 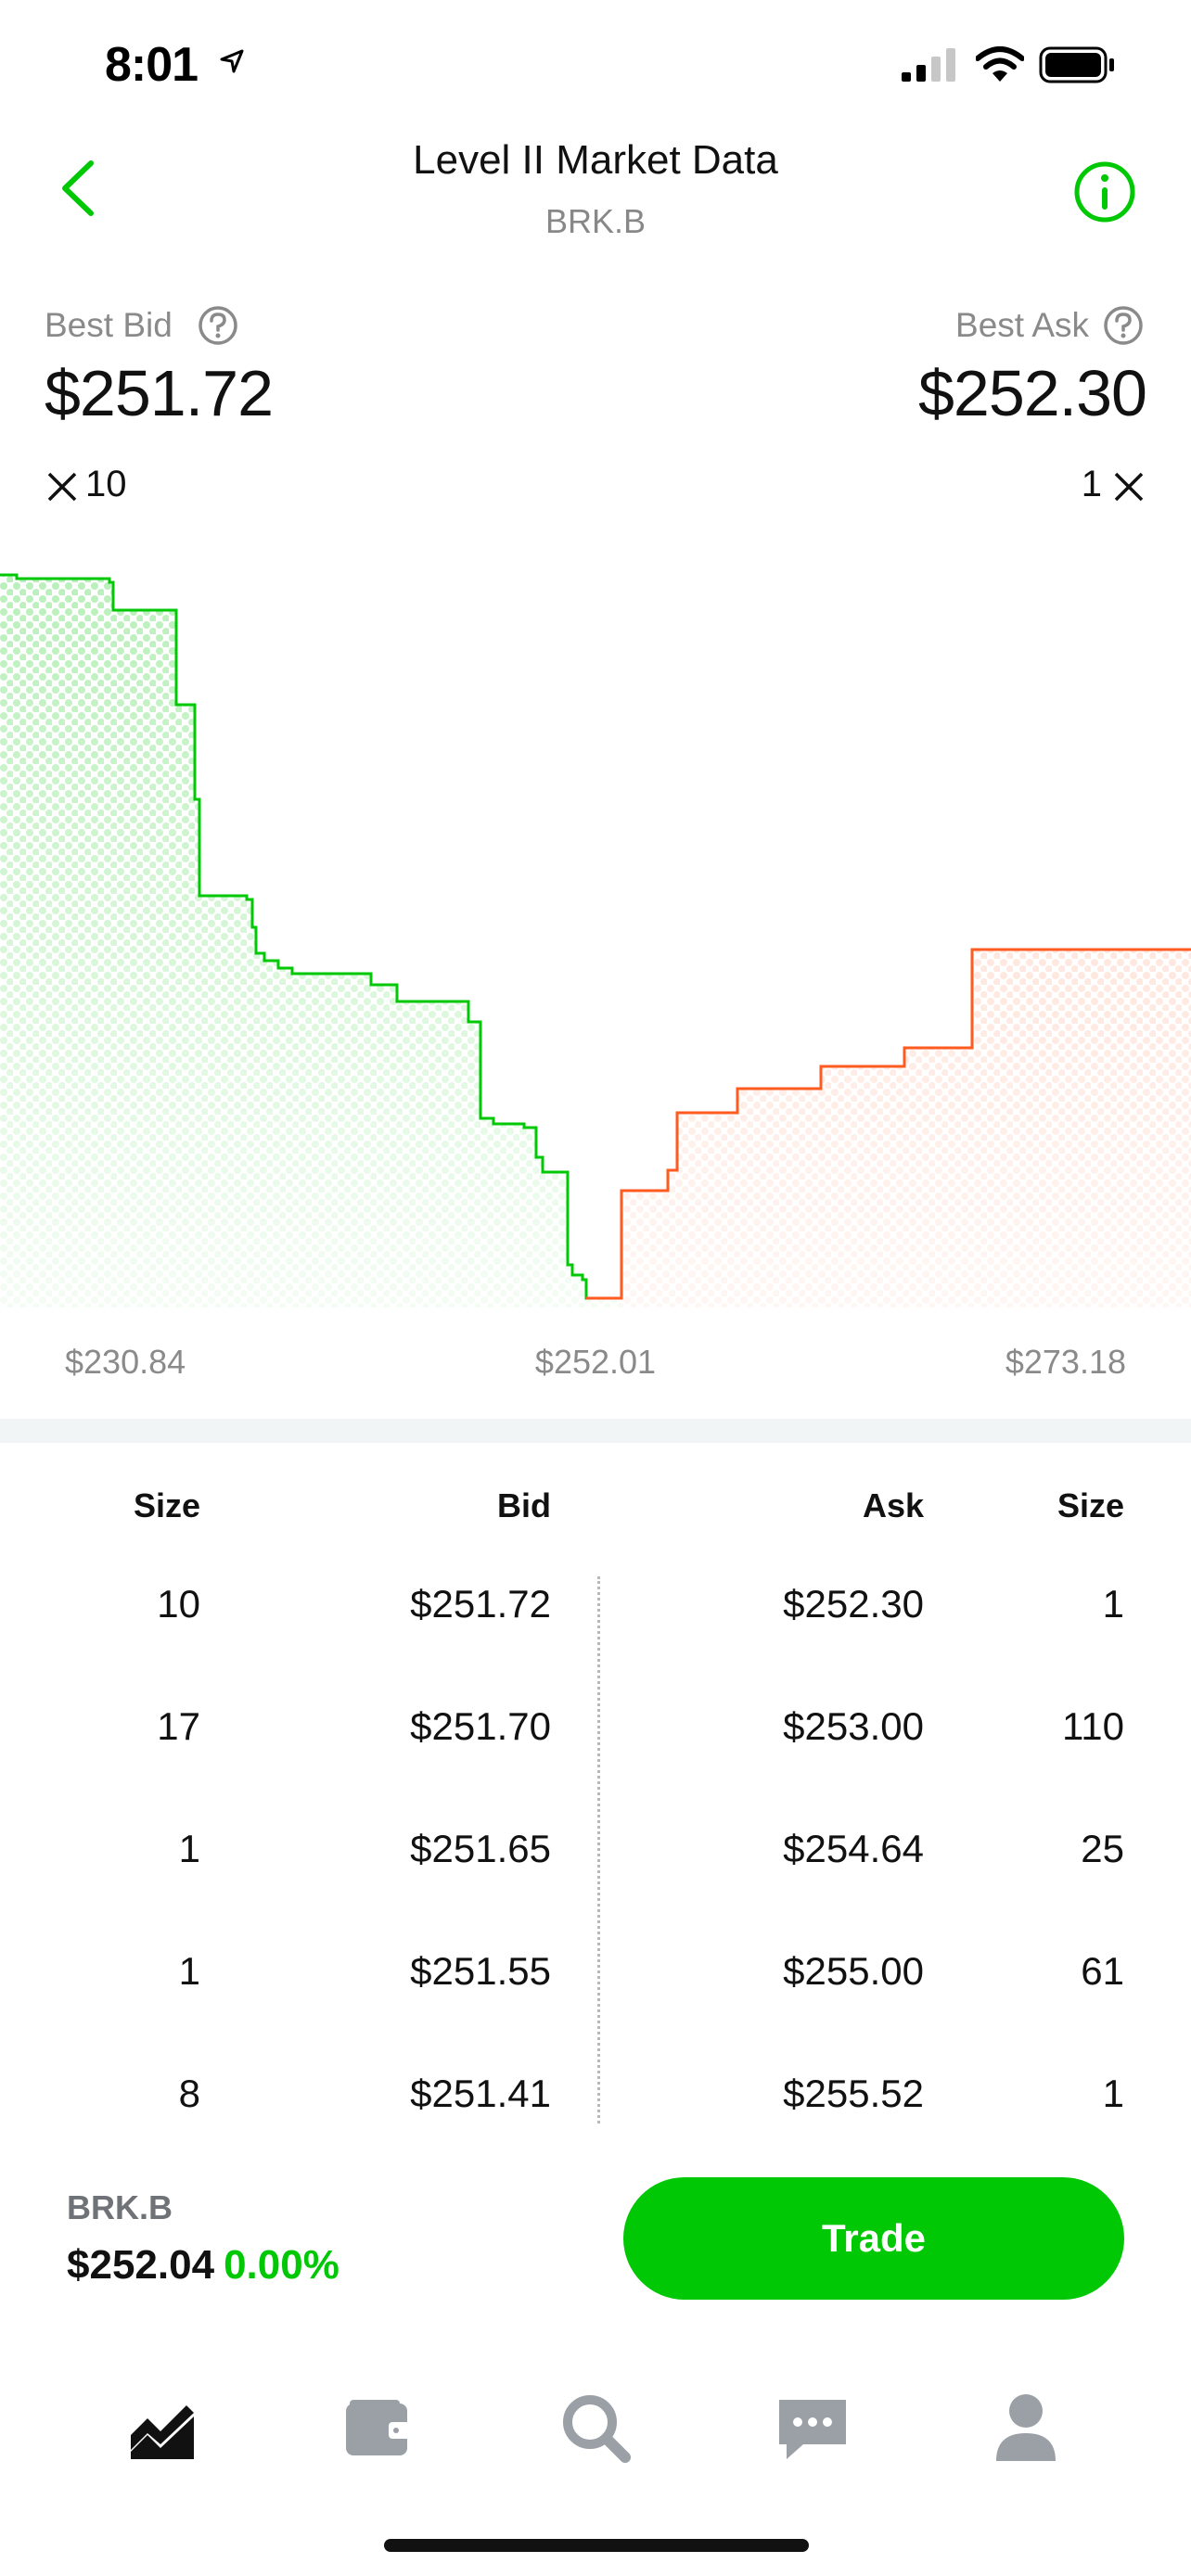 I want to click on col-bid-size: Size, so click(x=166, y=1505).